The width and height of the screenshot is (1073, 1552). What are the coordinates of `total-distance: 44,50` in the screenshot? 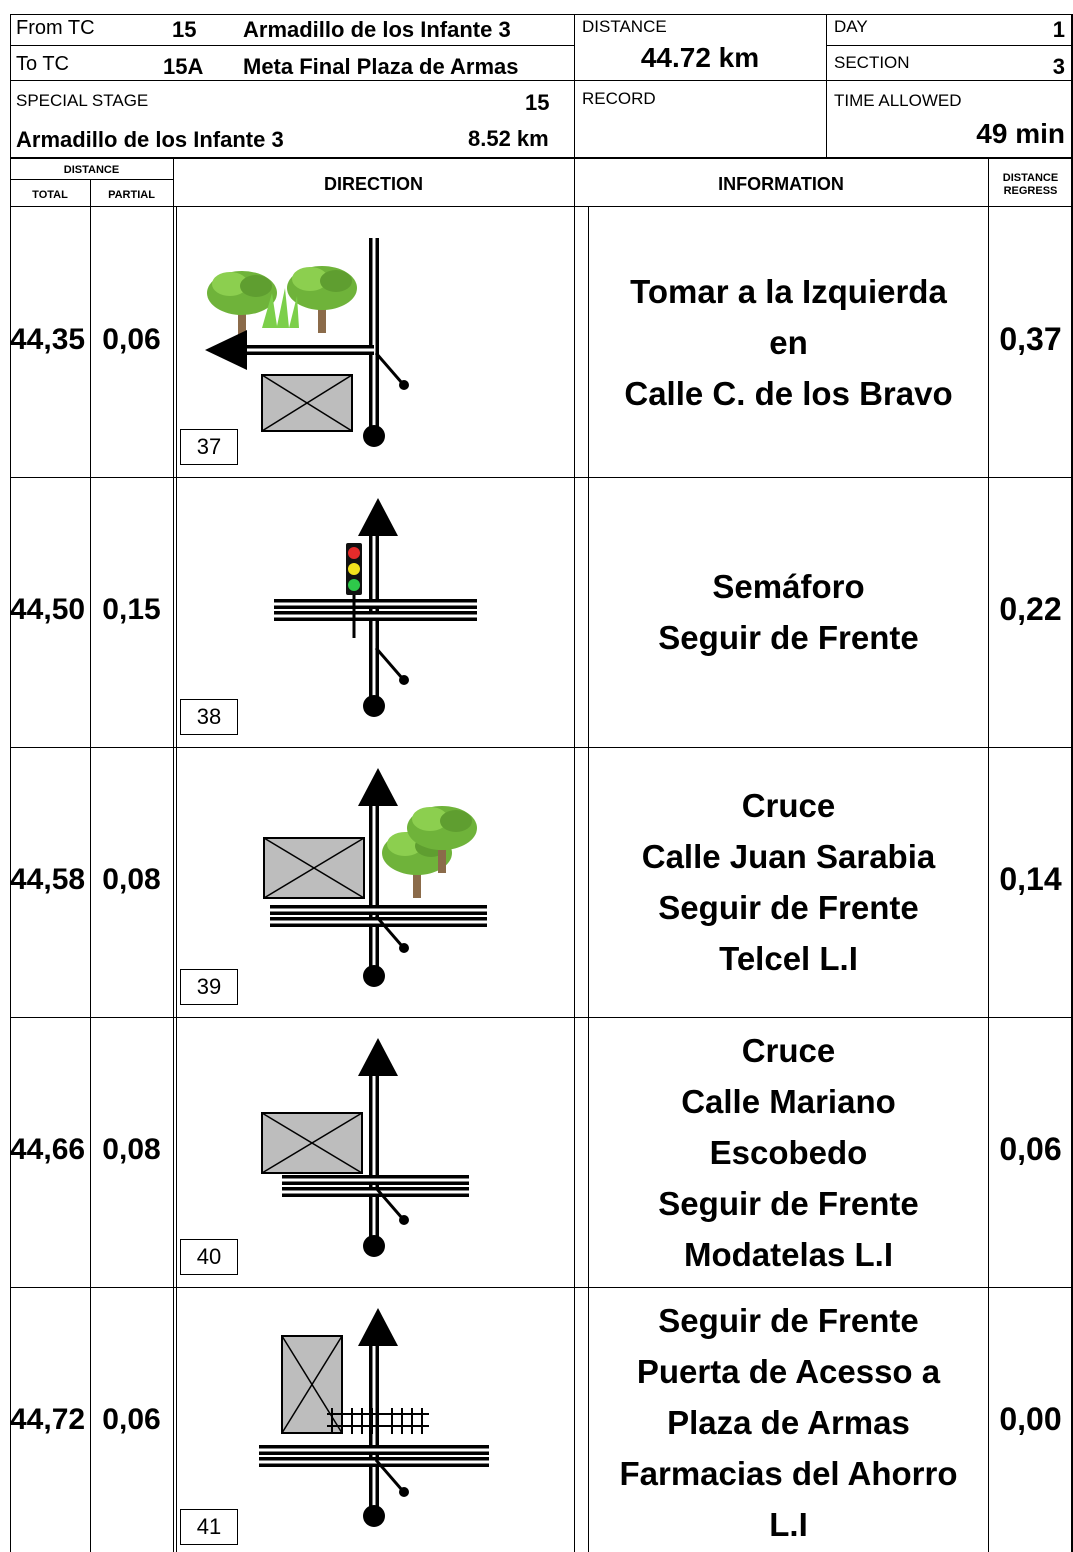 It's located at (48, 609).